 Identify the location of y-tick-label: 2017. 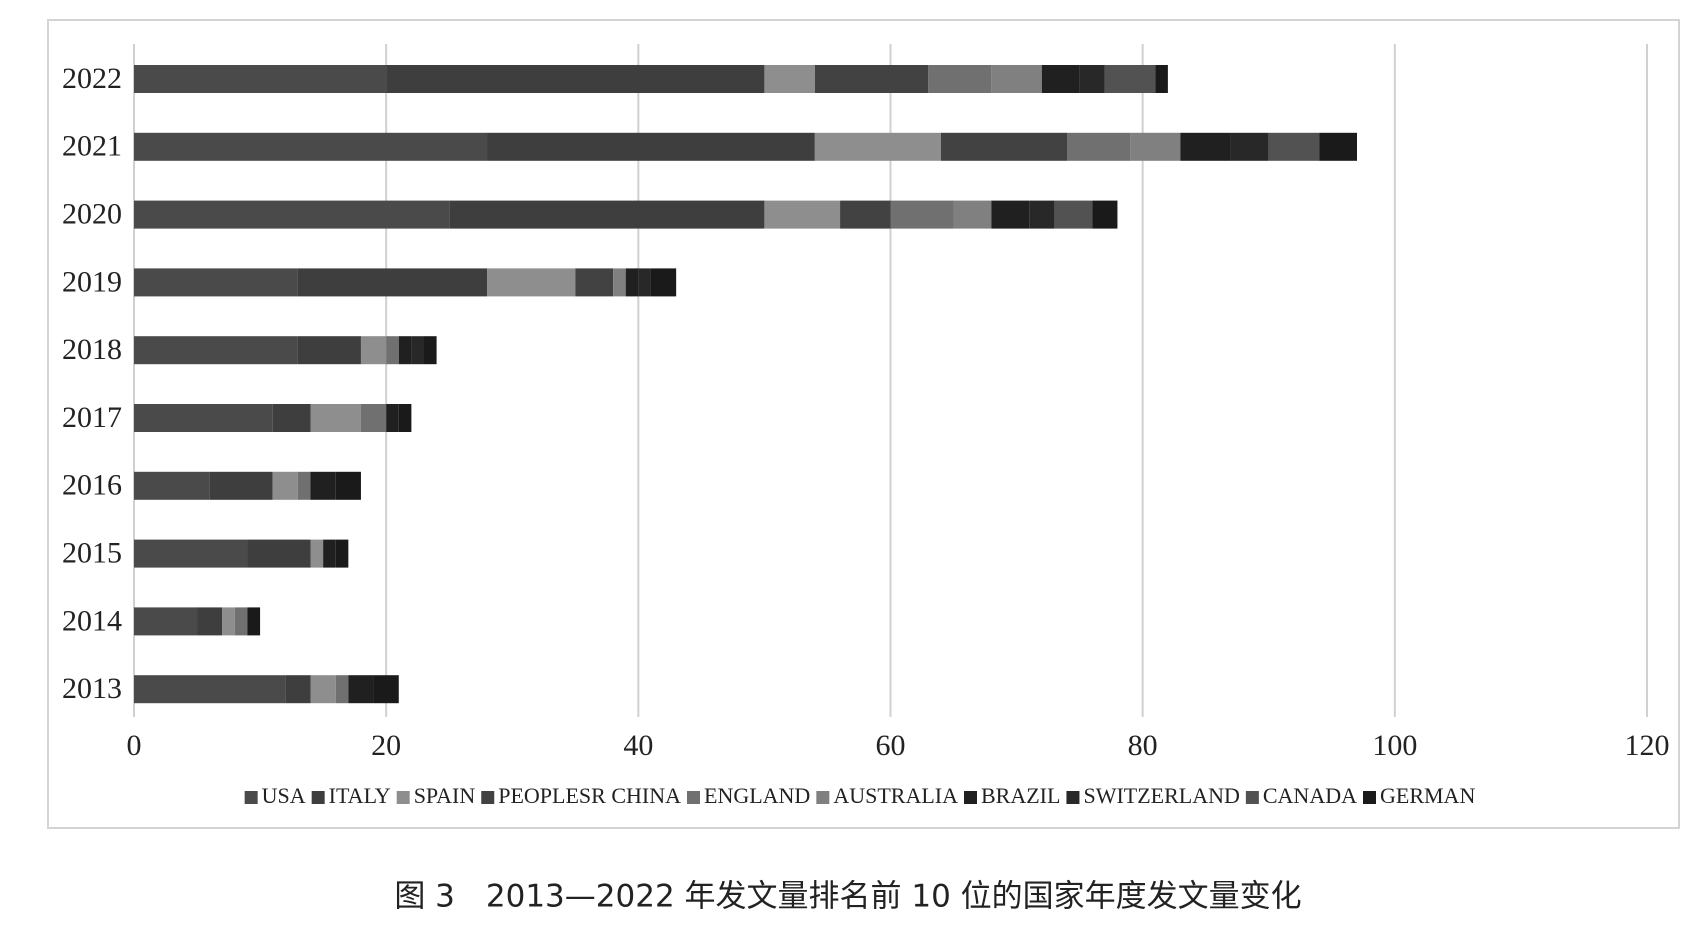
(92, 417).